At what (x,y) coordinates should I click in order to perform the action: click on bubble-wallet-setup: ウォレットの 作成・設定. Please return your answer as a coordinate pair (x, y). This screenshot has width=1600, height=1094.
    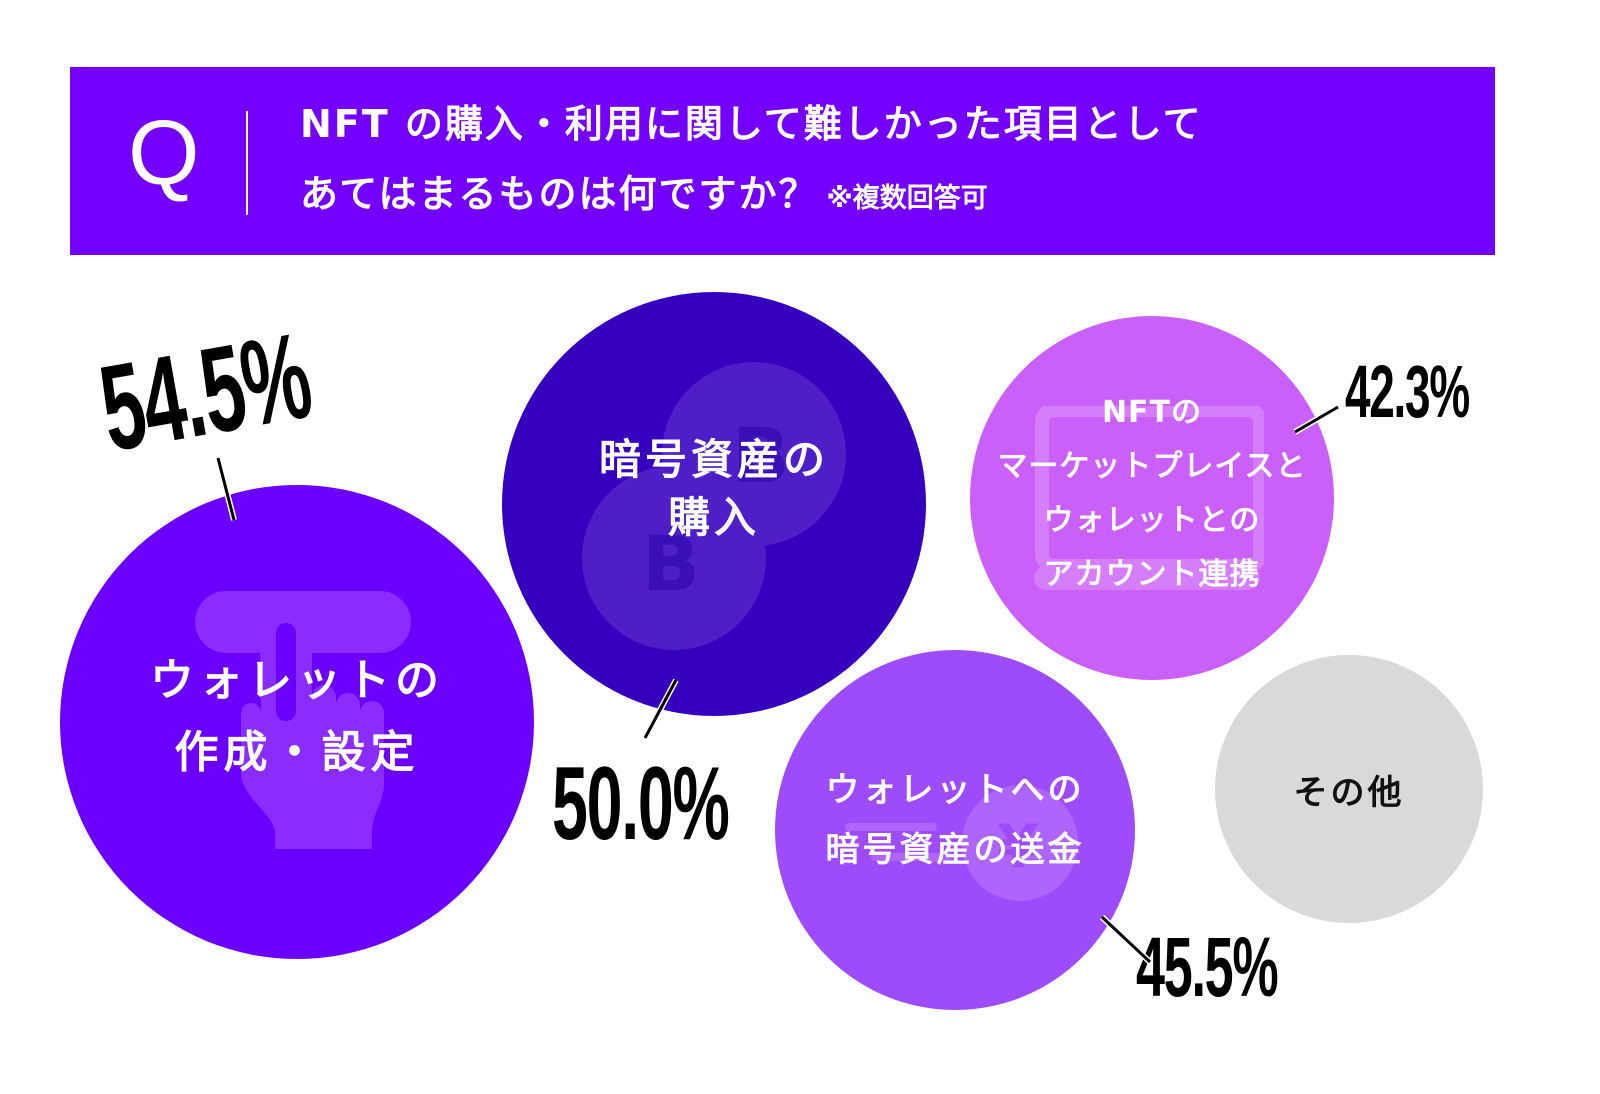
    Looking at the image, I should click on (297, 722).